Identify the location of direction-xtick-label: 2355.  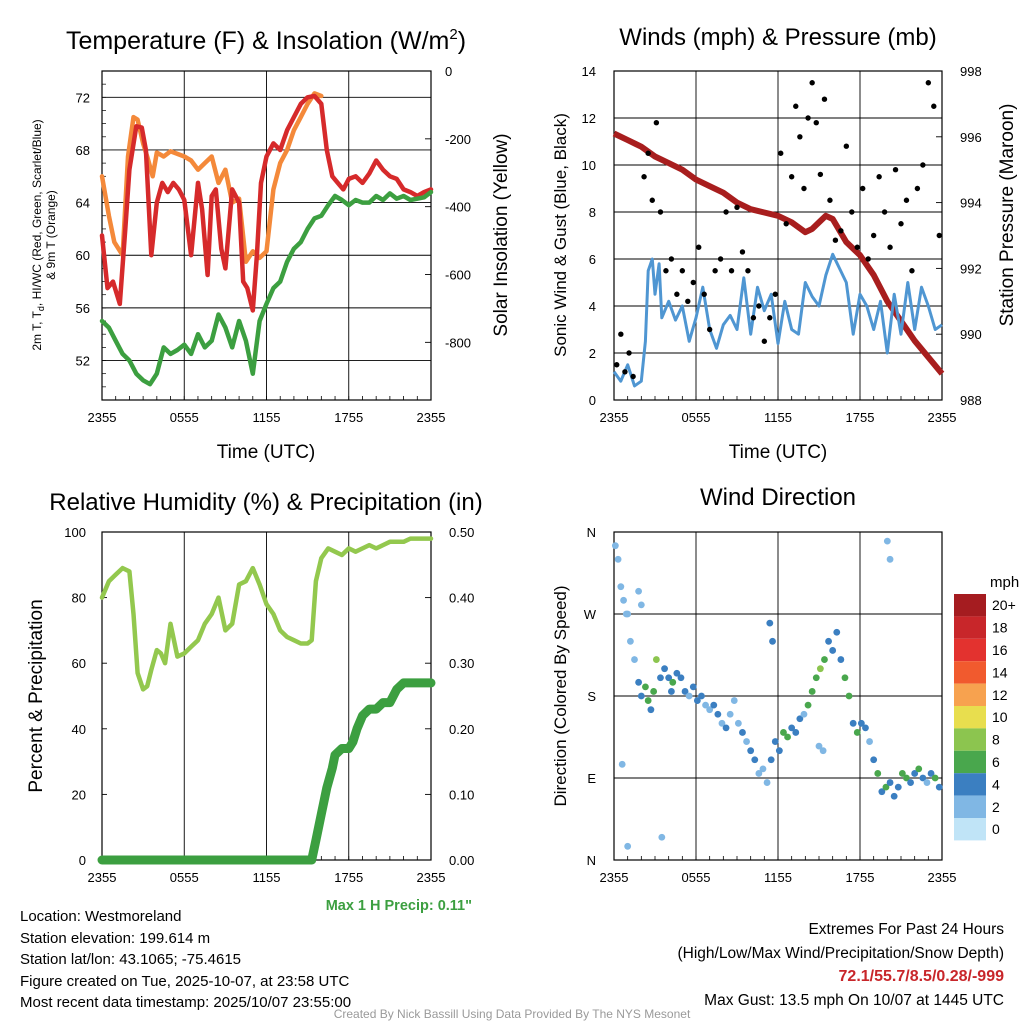
(614, 877).